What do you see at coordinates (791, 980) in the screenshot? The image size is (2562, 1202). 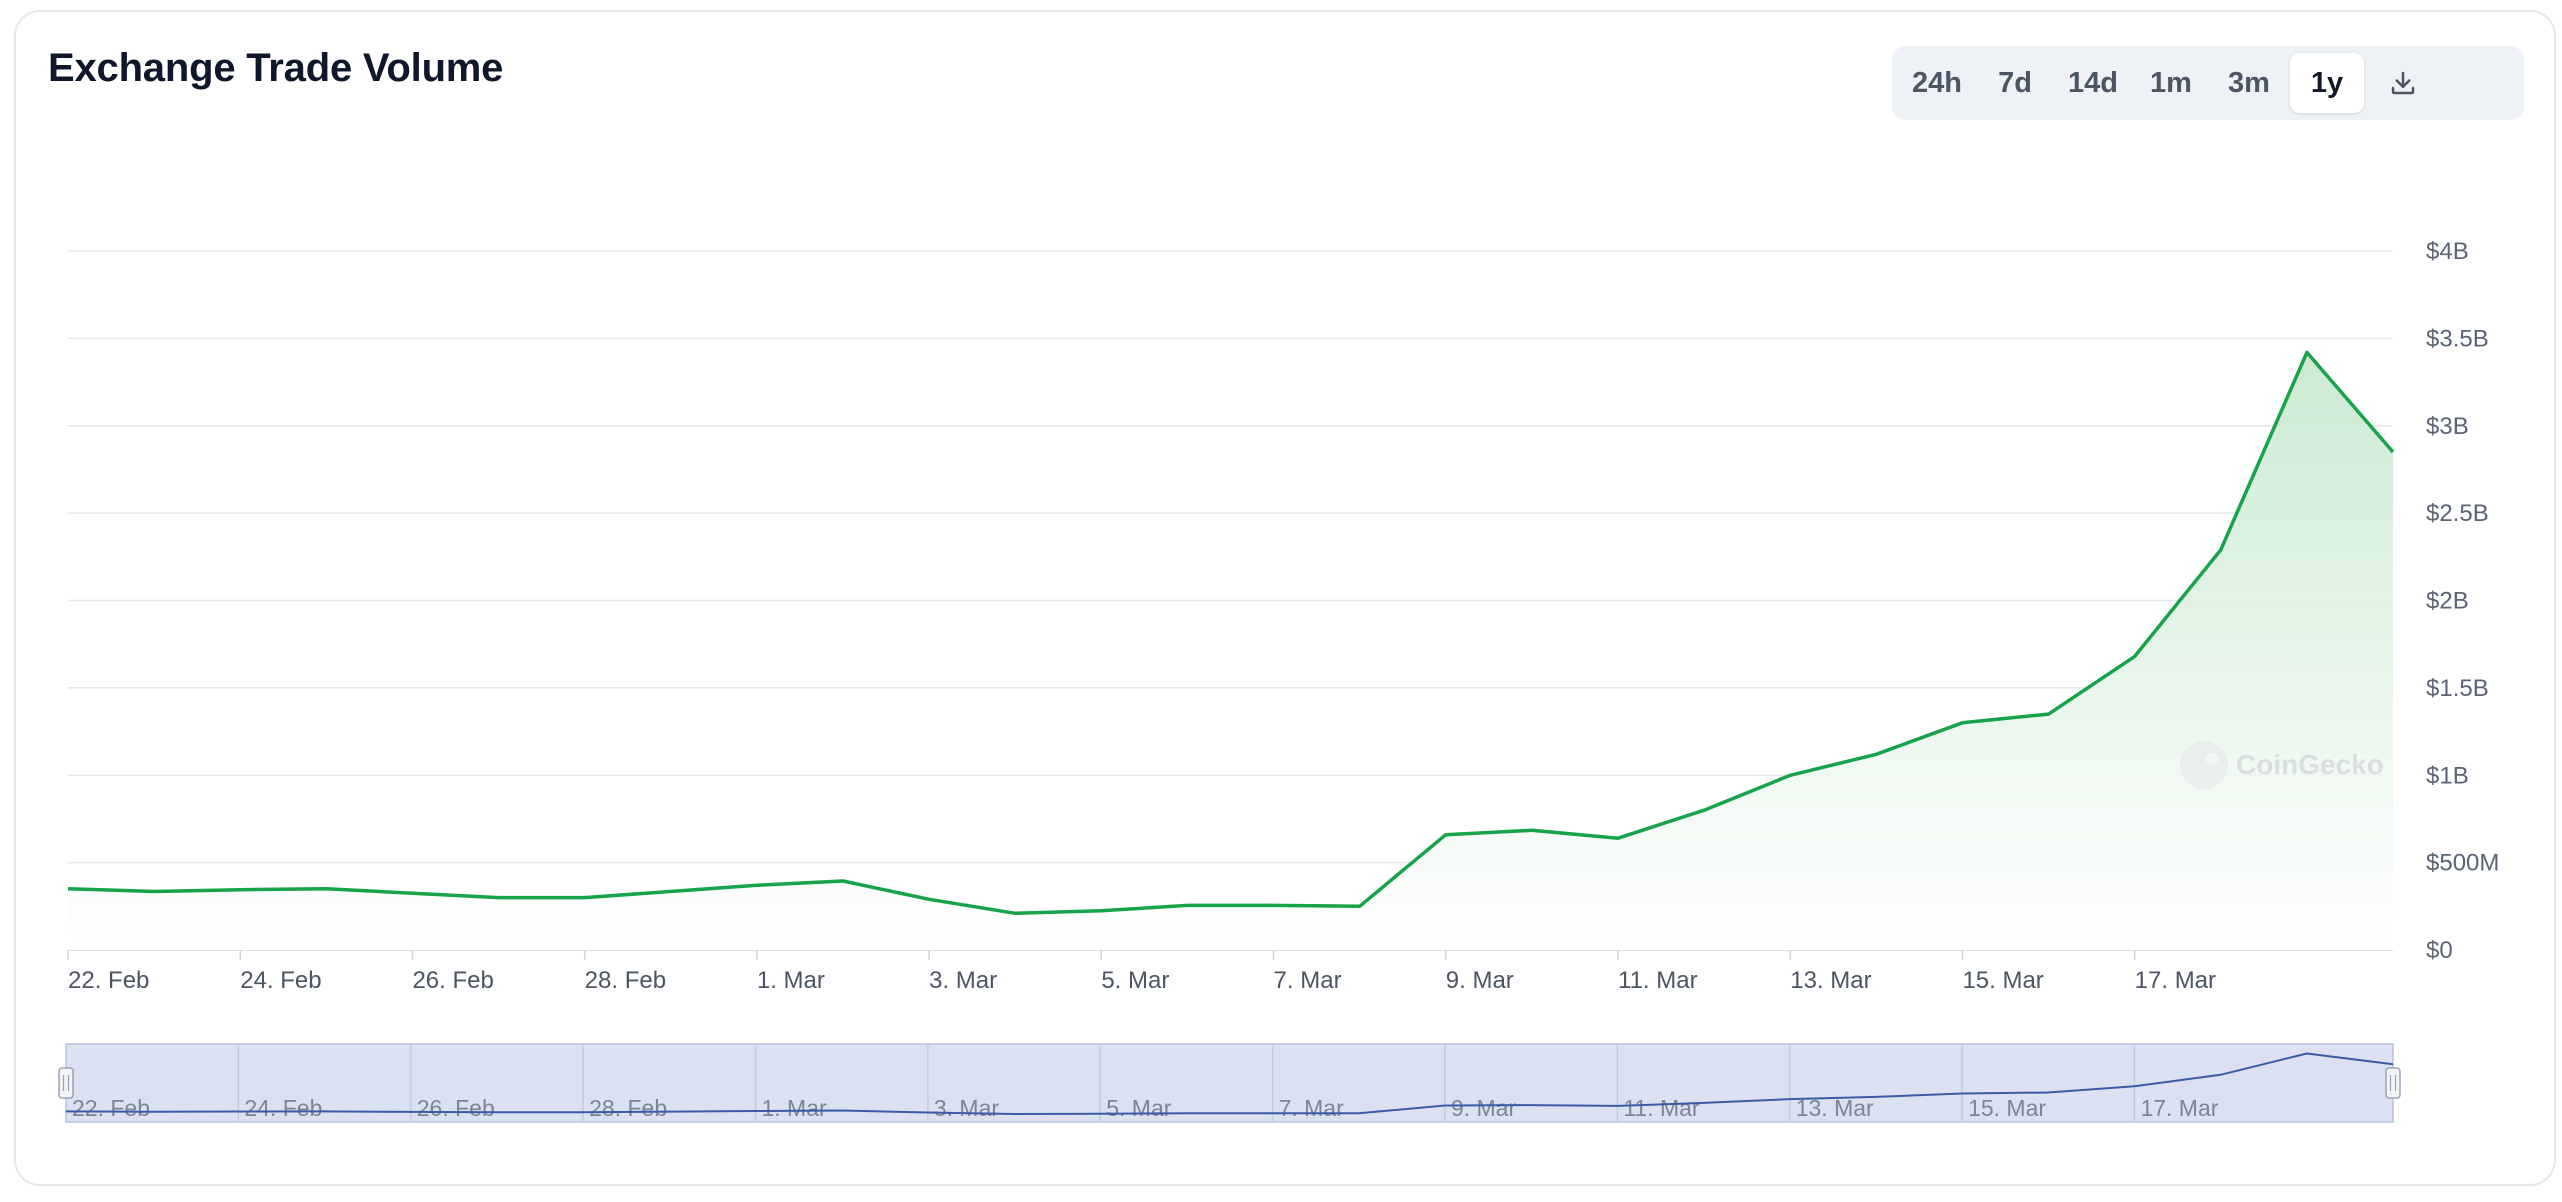 I see `x-tick-label: 1. Mar` at bounding box center [791, 980].